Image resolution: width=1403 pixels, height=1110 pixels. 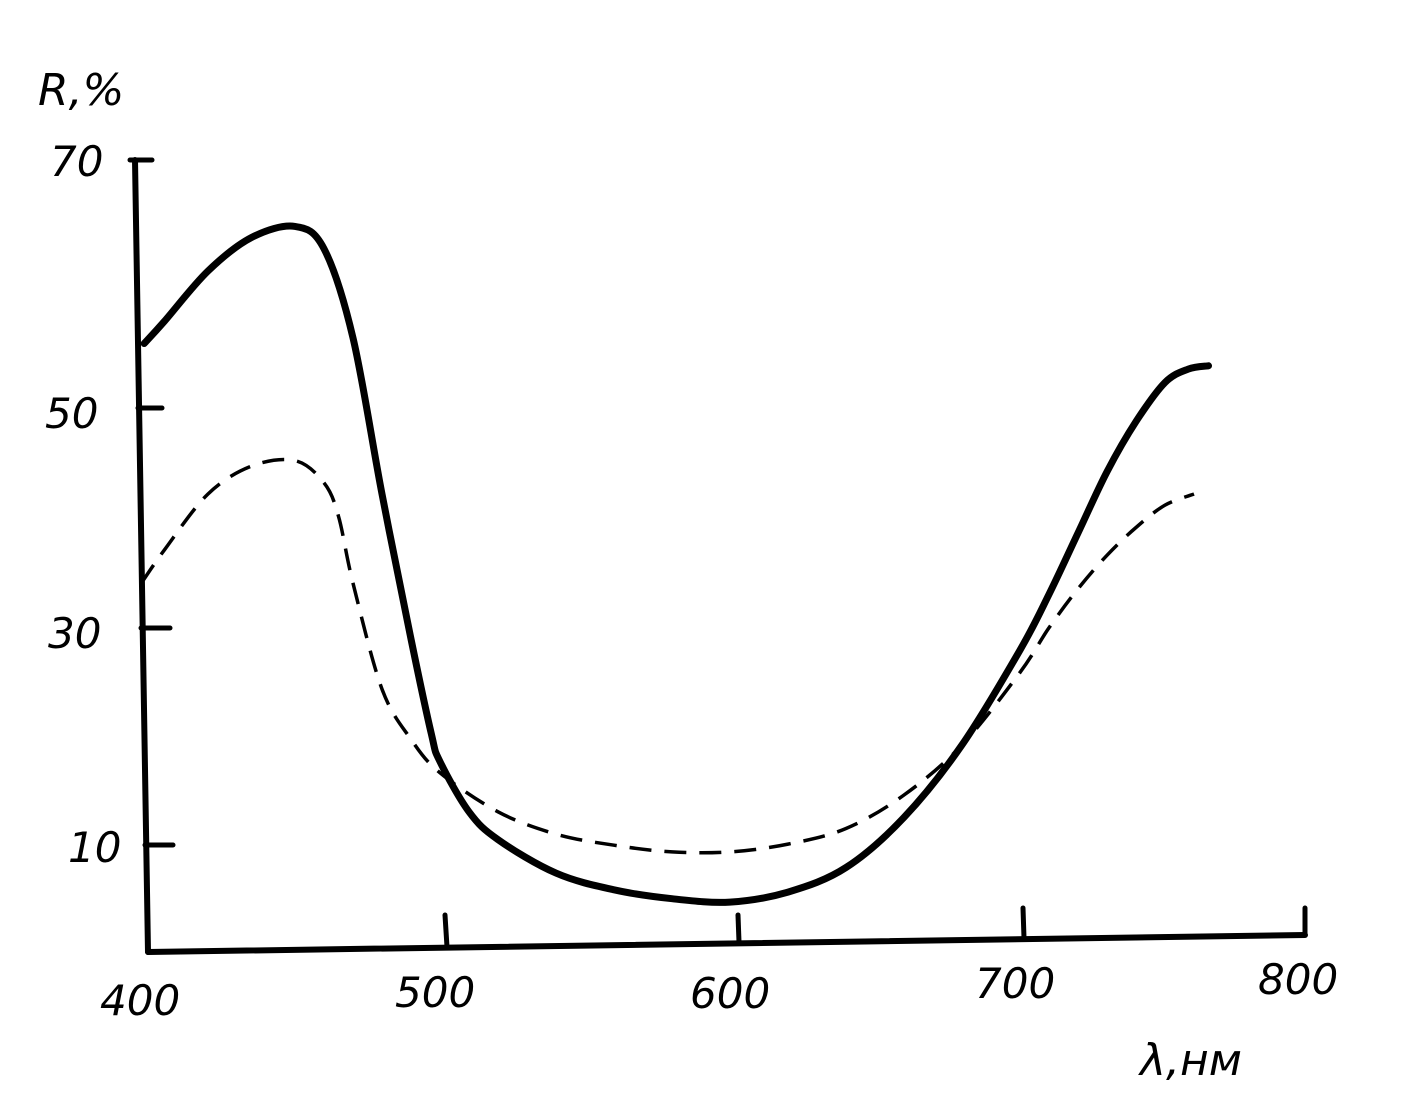 What do you see at coordinates (76, 161) in the screenshot?
I see `y-tick-label-70: 70` at bounding box center [76, 161].